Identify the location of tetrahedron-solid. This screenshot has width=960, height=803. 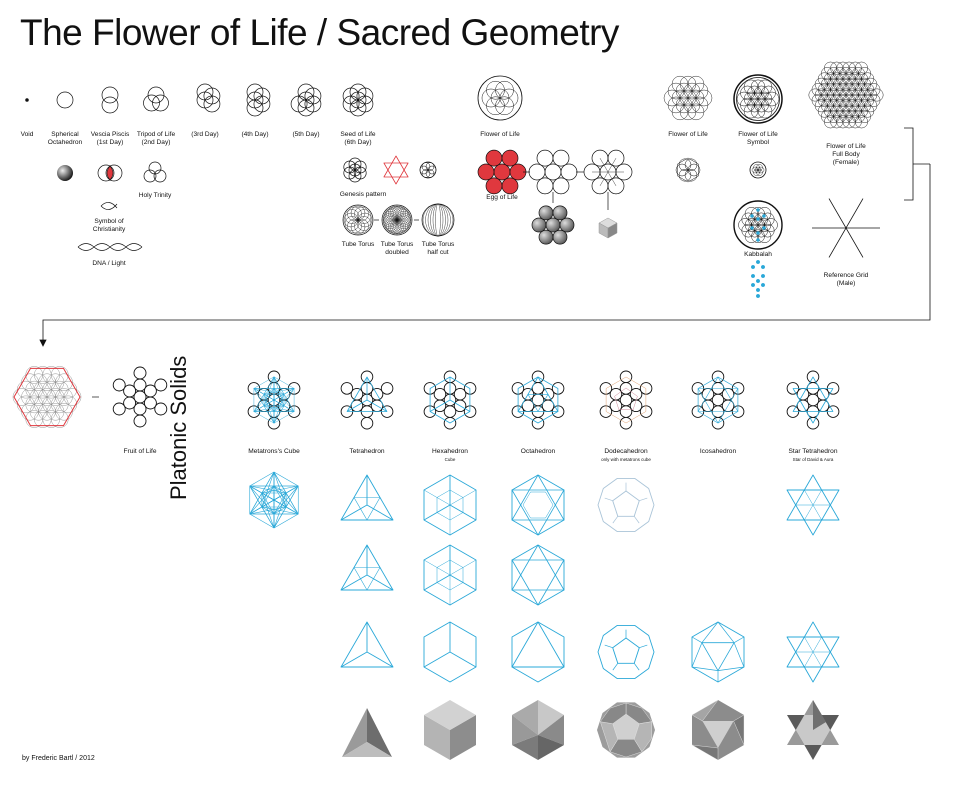
(367, 732).